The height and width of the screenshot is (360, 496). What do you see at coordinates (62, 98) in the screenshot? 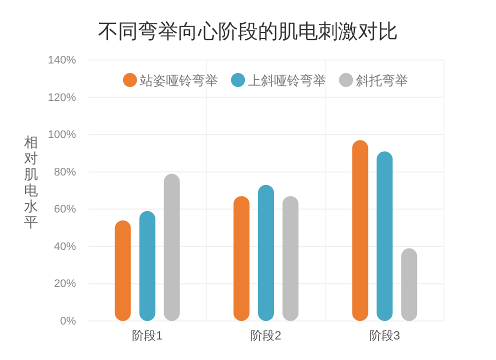
I see `y-tick-label: 120%` at bounding box center [62, 98].